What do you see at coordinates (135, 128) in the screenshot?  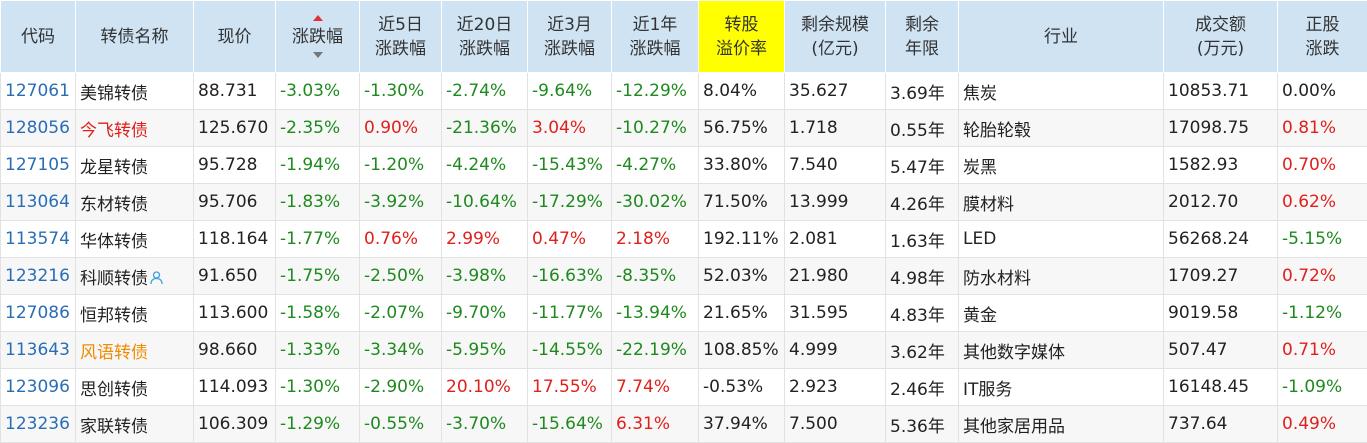 I see `cell-name: 今飞转债` at bounding box center [135, 128].